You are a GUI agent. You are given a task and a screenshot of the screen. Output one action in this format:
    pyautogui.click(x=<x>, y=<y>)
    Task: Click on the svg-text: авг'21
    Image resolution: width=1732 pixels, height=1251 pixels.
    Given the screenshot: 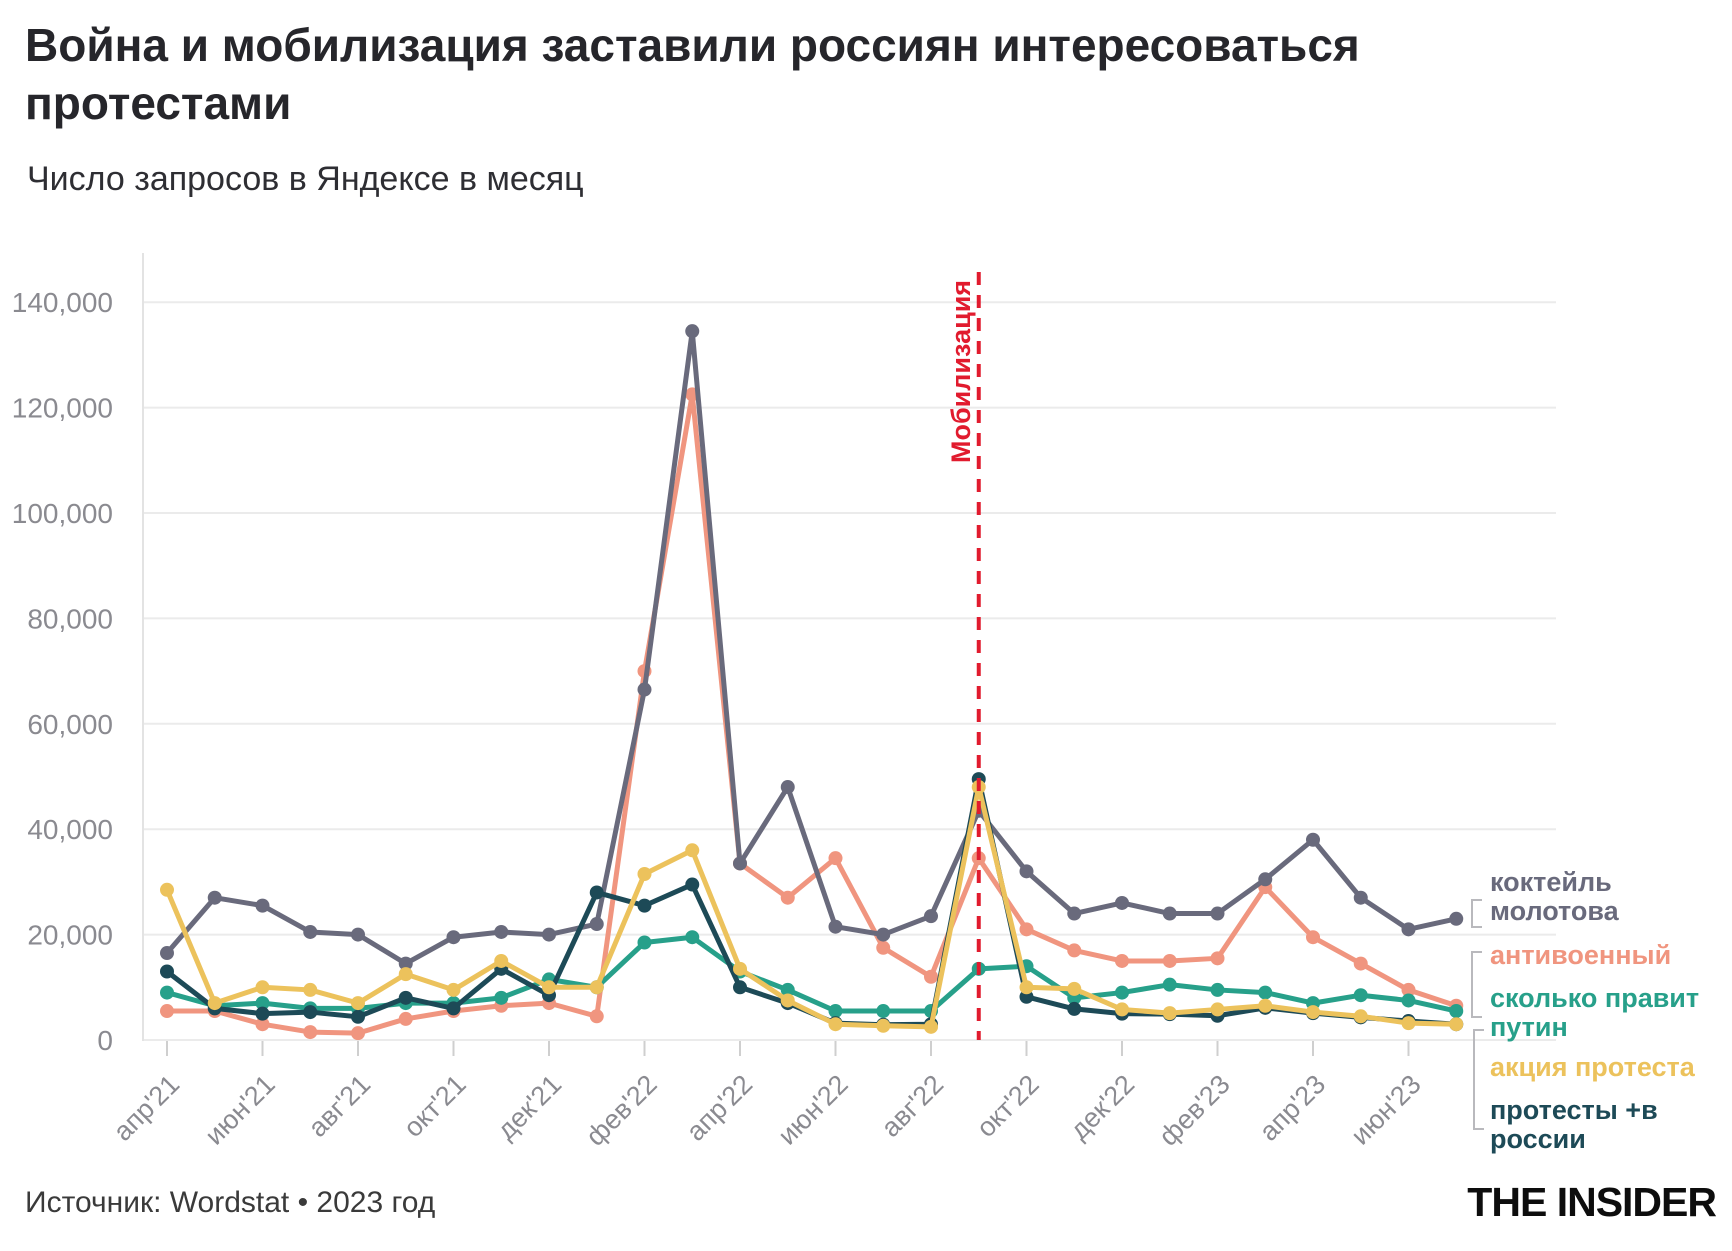 What is the action you would take?
    pyautogui.click(x=339, y=1106)
    